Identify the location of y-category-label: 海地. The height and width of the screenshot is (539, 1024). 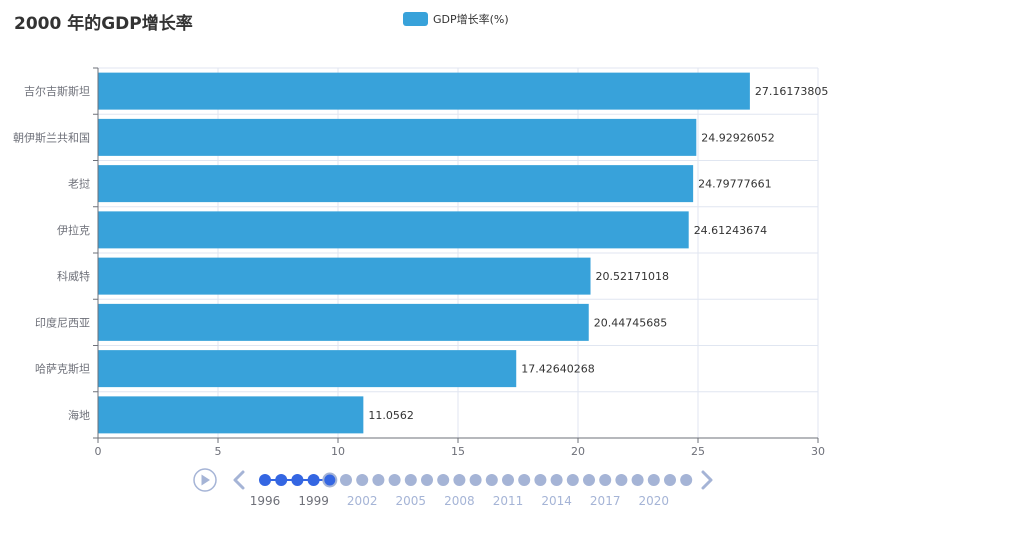
(79, 415).